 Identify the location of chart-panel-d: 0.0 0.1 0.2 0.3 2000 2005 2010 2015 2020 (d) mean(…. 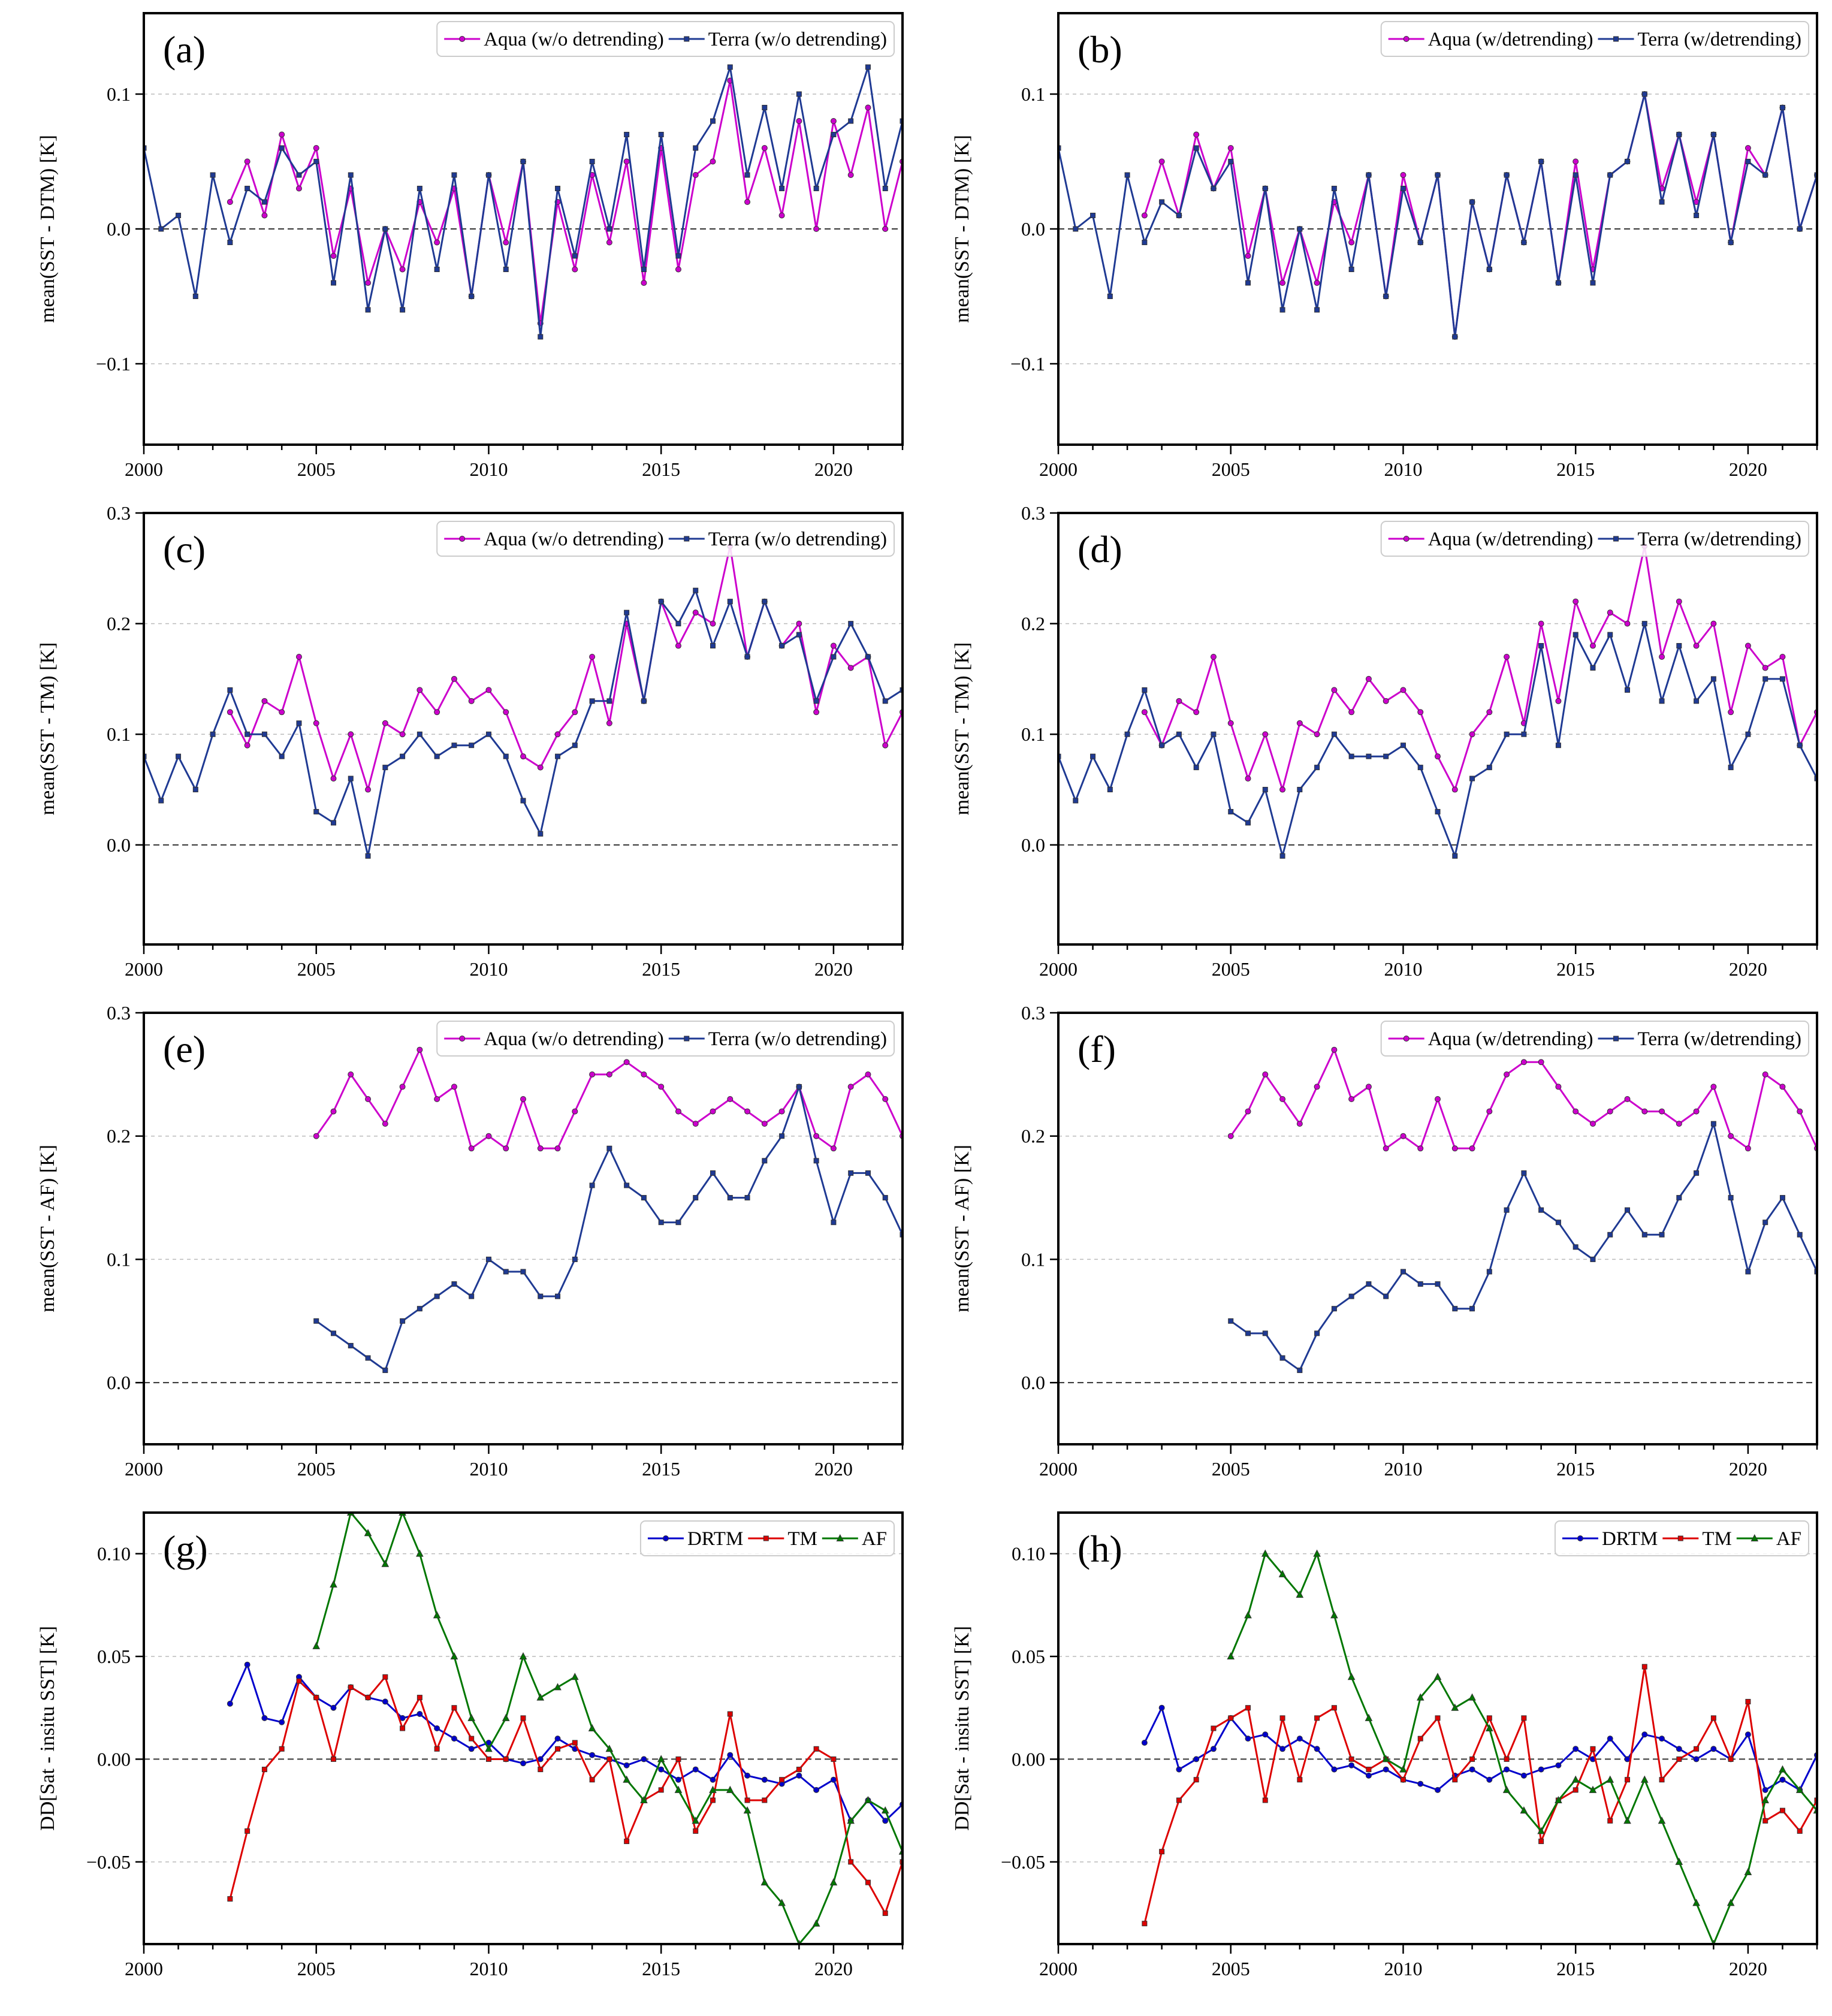
(1384, 741).